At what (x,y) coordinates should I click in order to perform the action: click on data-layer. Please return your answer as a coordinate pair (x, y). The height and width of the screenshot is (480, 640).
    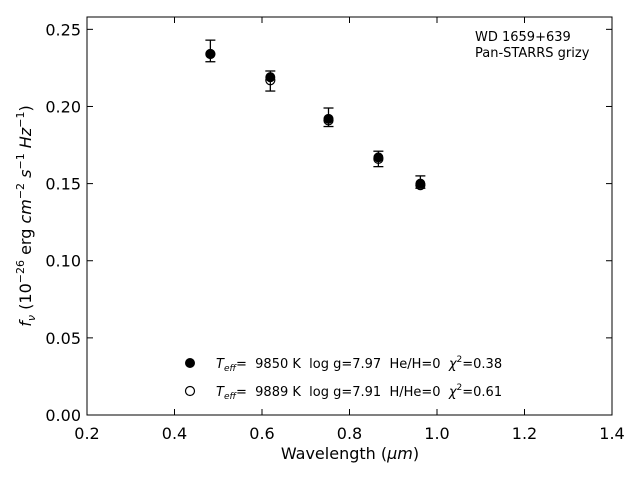
    Looking at the image, I should click on (315, 115).